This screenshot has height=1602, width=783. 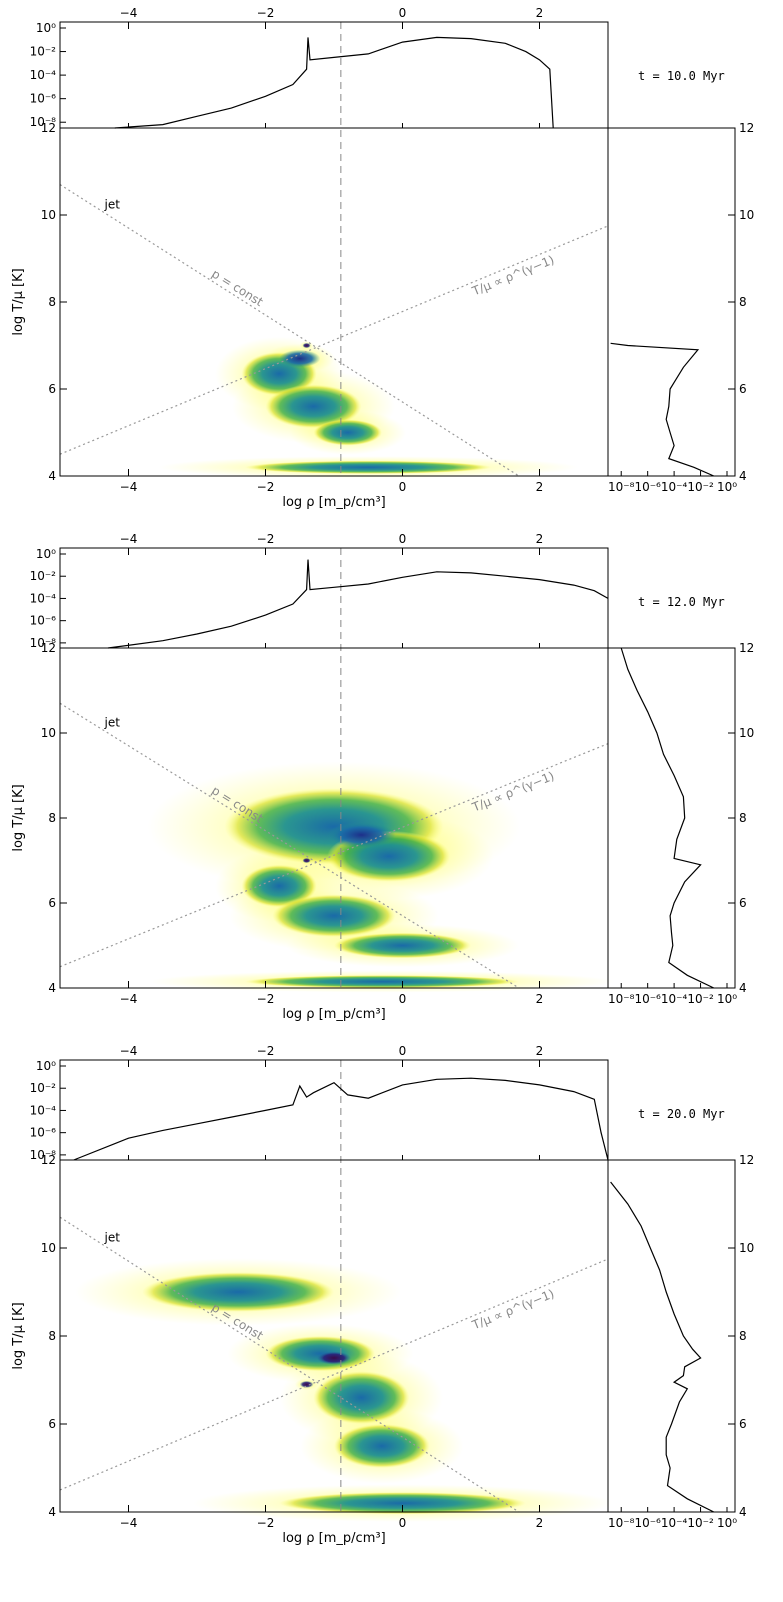 I want to click on x-tick-label: −4, so click(x=129, y=1523).